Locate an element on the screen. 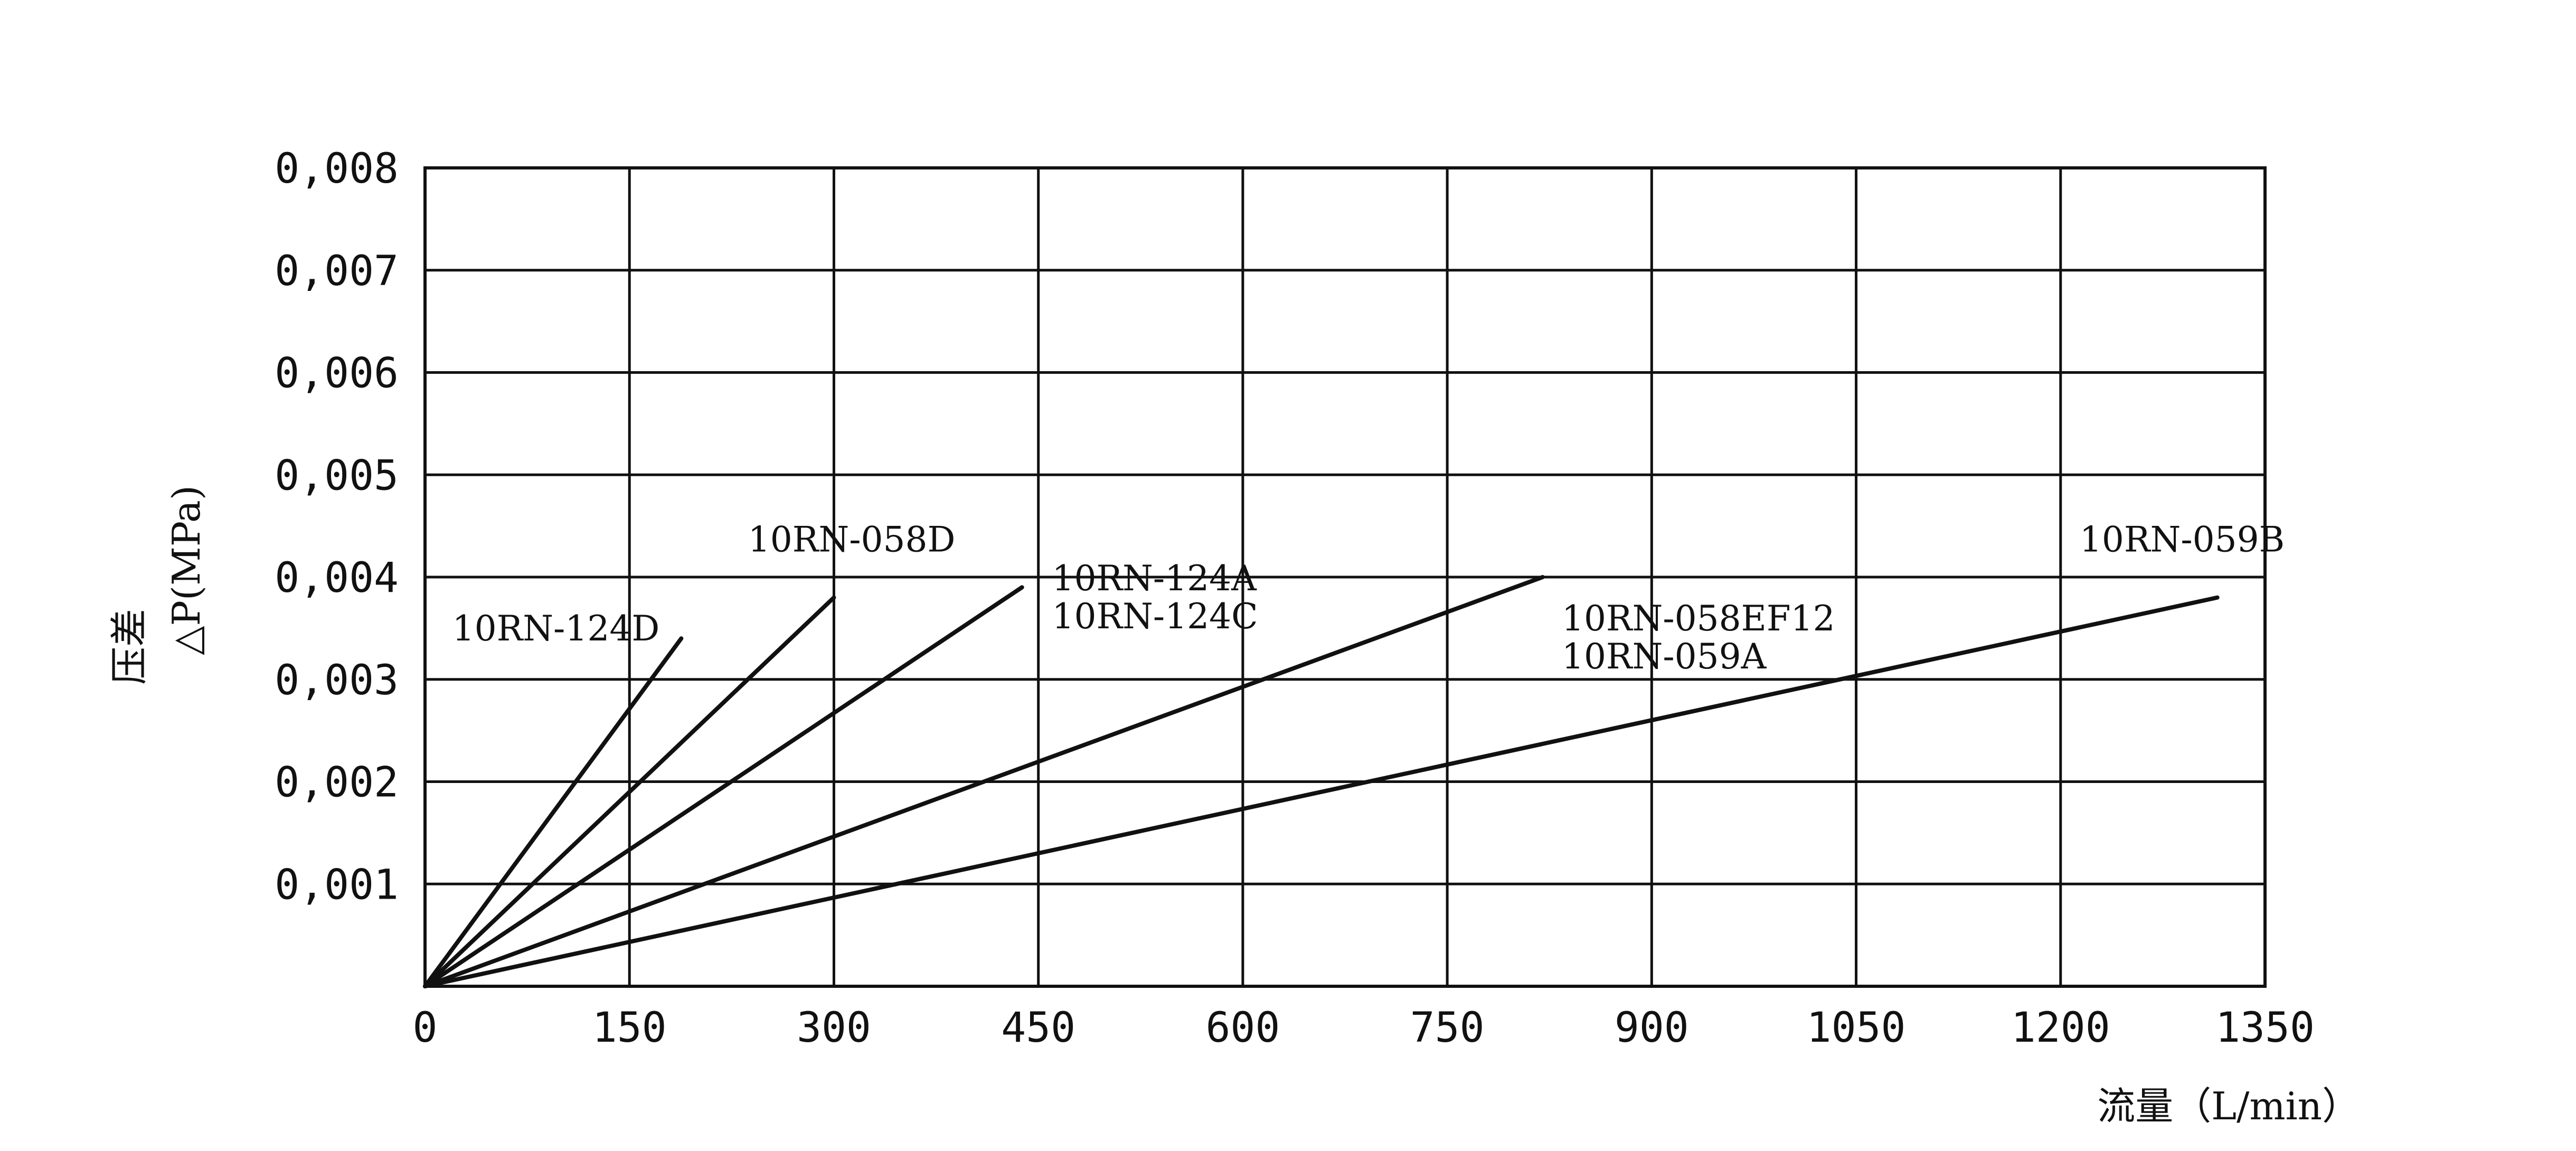 Image resolution: width=2576 pixels, height=1151 pixels. x-tick-label: 1350 is located at coordinates (2265, 1028).